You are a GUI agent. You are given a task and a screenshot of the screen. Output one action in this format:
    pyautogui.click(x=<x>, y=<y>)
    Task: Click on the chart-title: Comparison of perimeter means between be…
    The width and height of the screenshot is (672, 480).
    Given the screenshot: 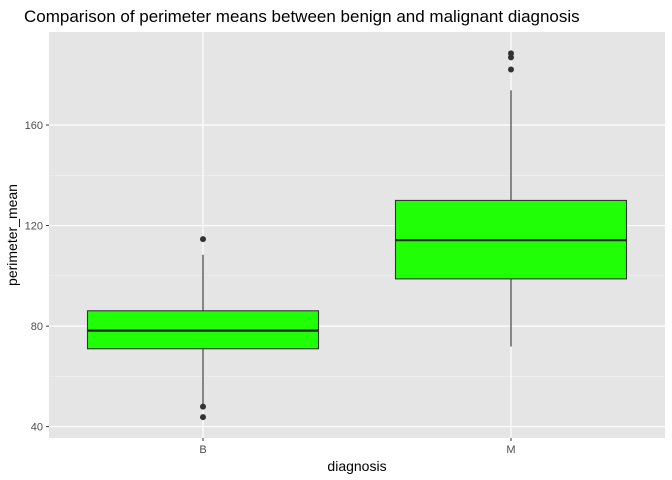 What is the action you would take?
    pyautogui.click(x=302, y=16)
    